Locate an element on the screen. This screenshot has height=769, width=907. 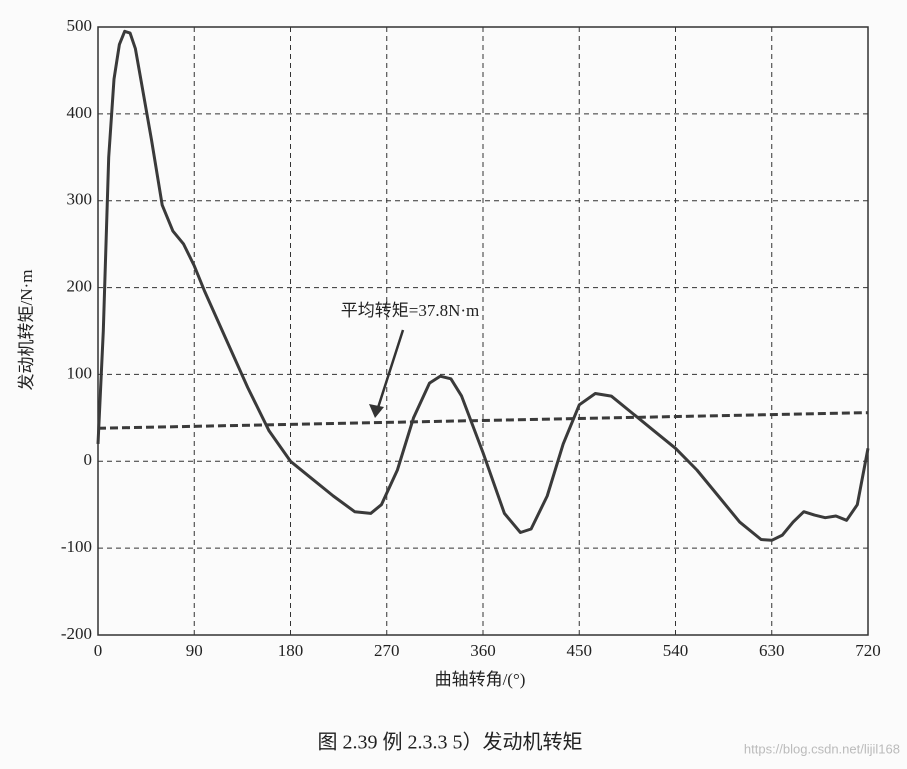
x-tick-label: 0 is located at coordinates (98, 650).